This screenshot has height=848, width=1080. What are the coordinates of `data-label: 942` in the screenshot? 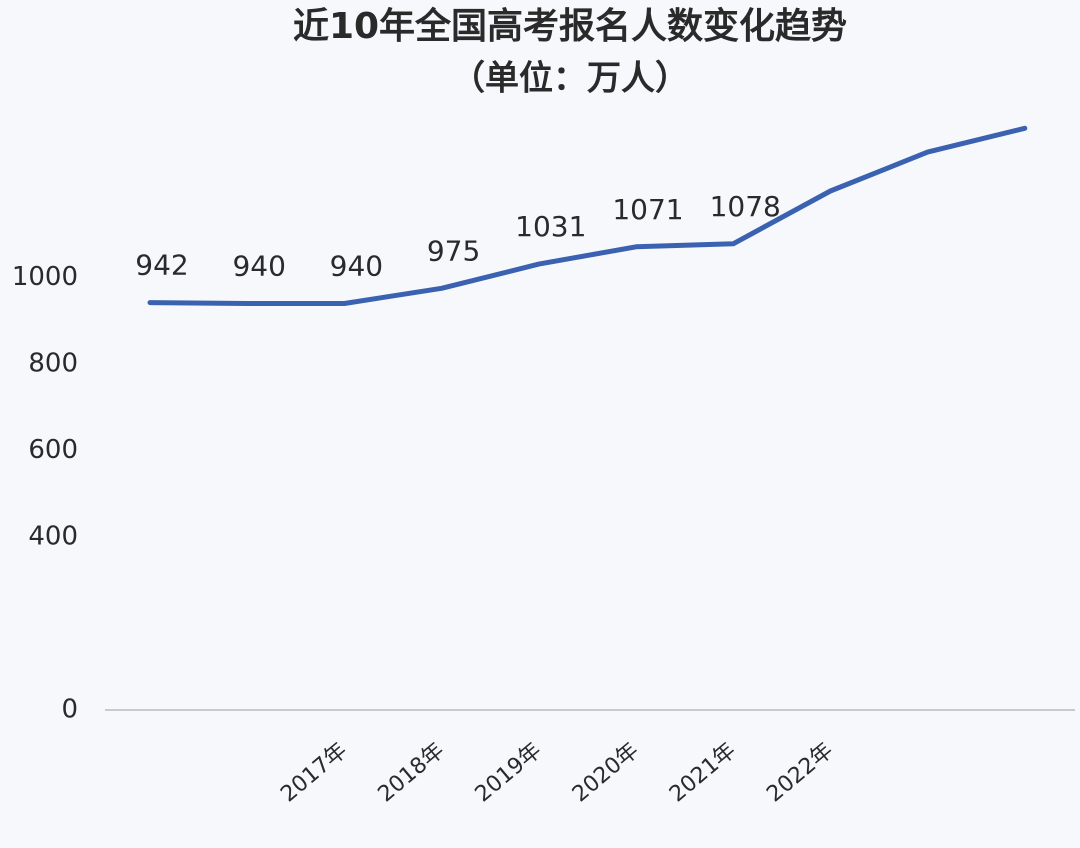 It's located at (161, 265).